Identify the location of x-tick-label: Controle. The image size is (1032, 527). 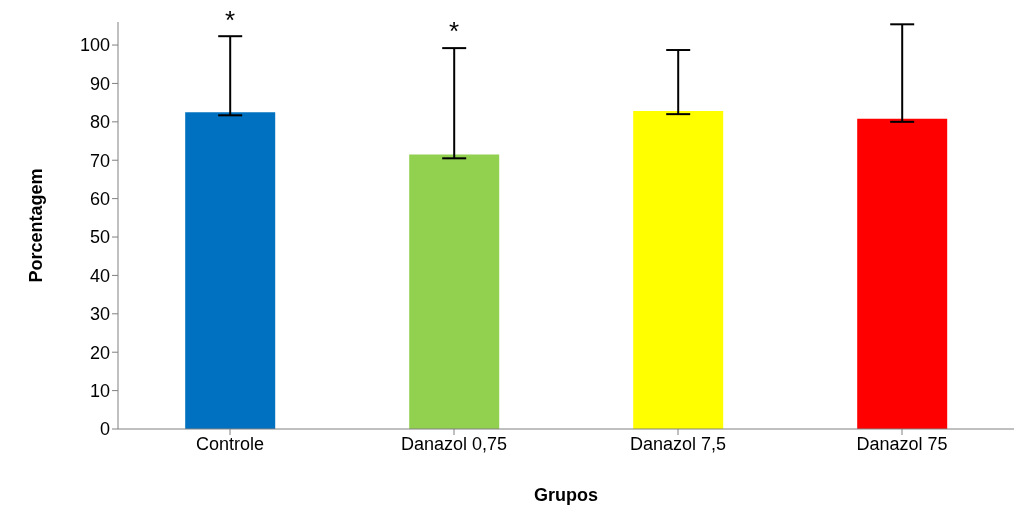
(230, 443).